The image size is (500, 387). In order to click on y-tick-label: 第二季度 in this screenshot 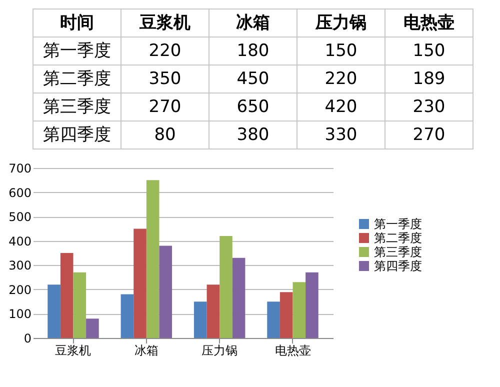, I will do `click(77, 79)`.